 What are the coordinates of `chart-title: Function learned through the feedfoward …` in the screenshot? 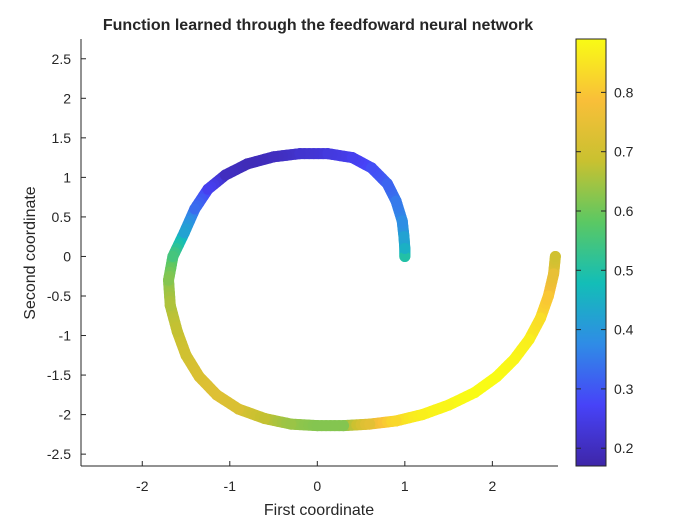 It's located at (318, 25).